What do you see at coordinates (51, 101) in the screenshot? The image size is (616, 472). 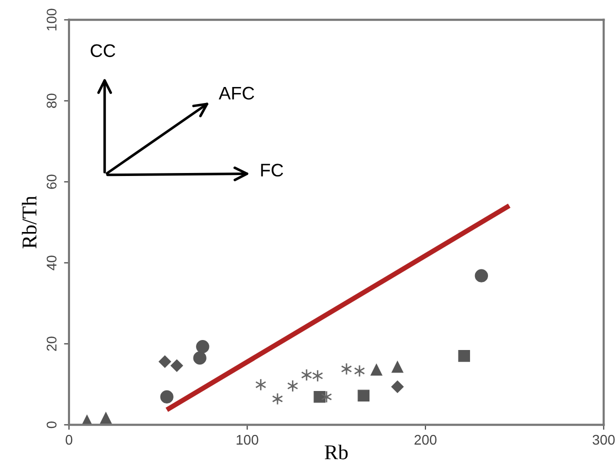 I see `y-tick-label: 80` at bounding box center [51, 101].